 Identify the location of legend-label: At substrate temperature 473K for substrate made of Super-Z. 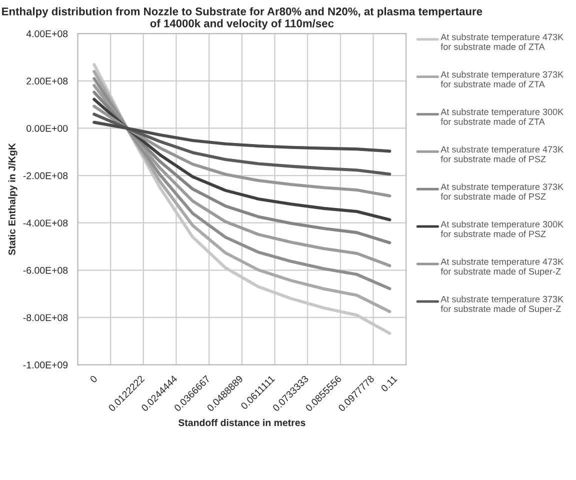
(502, 267).